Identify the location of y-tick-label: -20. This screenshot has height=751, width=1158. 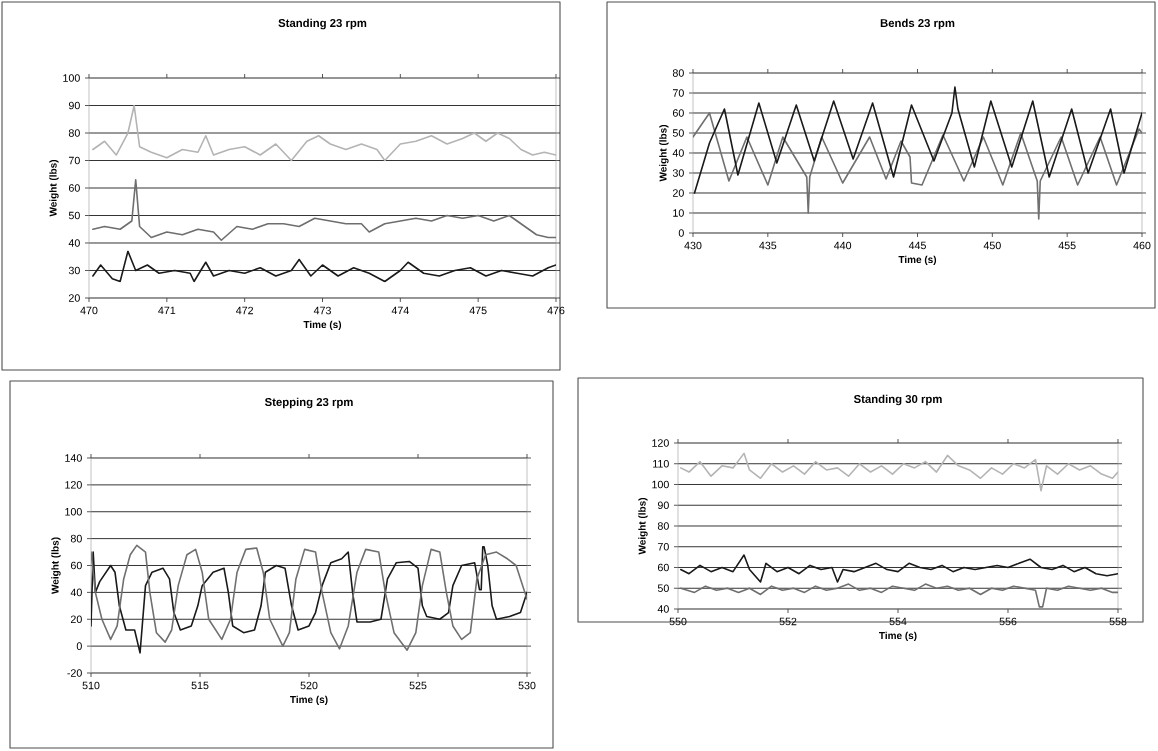
(74, 673).